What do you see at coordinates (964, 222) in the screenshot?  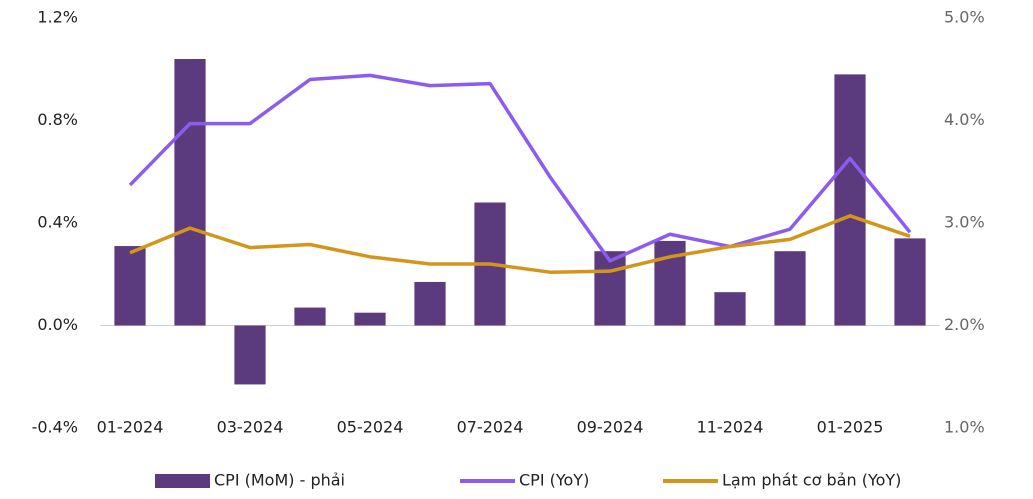 I see `y2-tick-label: 3.0%` at bounding box center [964, 222].